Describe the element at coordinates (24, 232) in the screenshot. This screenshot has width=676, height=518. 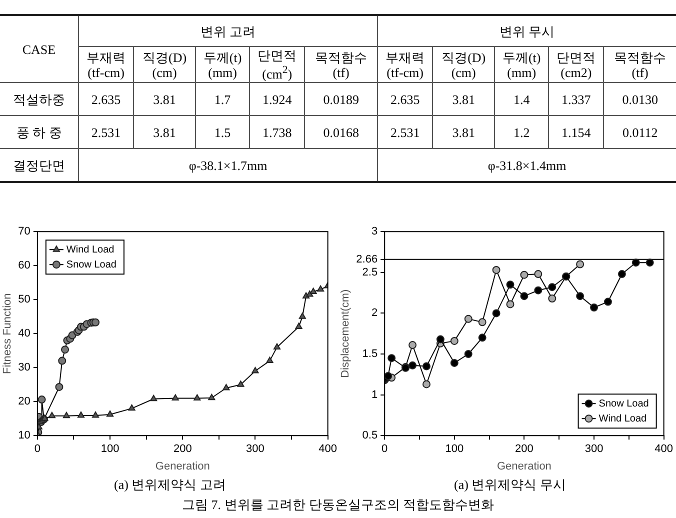
I see `y-tick-label: 70` at that location.